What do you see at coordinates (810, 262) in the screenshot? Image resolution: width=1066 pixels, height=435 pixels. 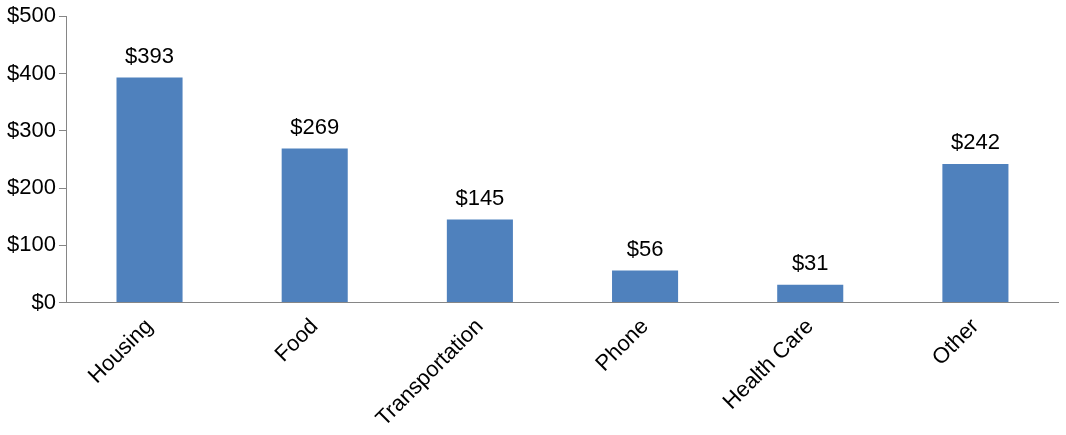 I see `data-label: $31` at bounding box center [810, 262].